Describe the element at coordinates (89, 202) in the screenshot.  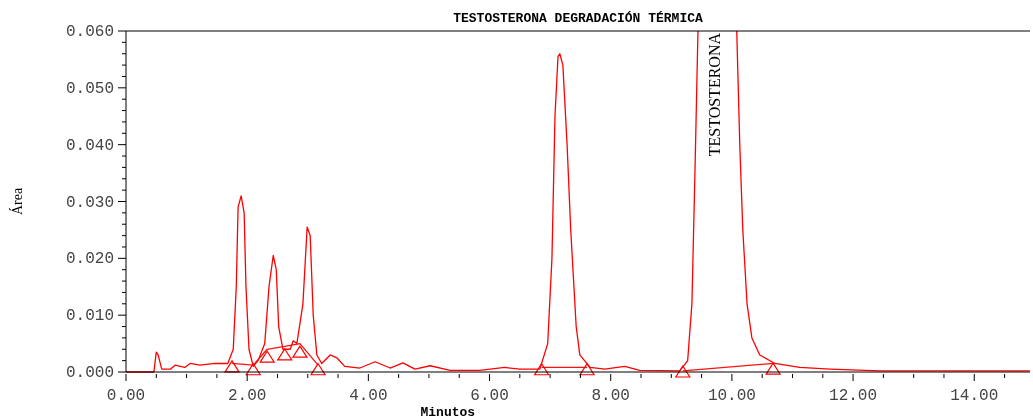
I see `y-tick-label: 0.030` at that location.